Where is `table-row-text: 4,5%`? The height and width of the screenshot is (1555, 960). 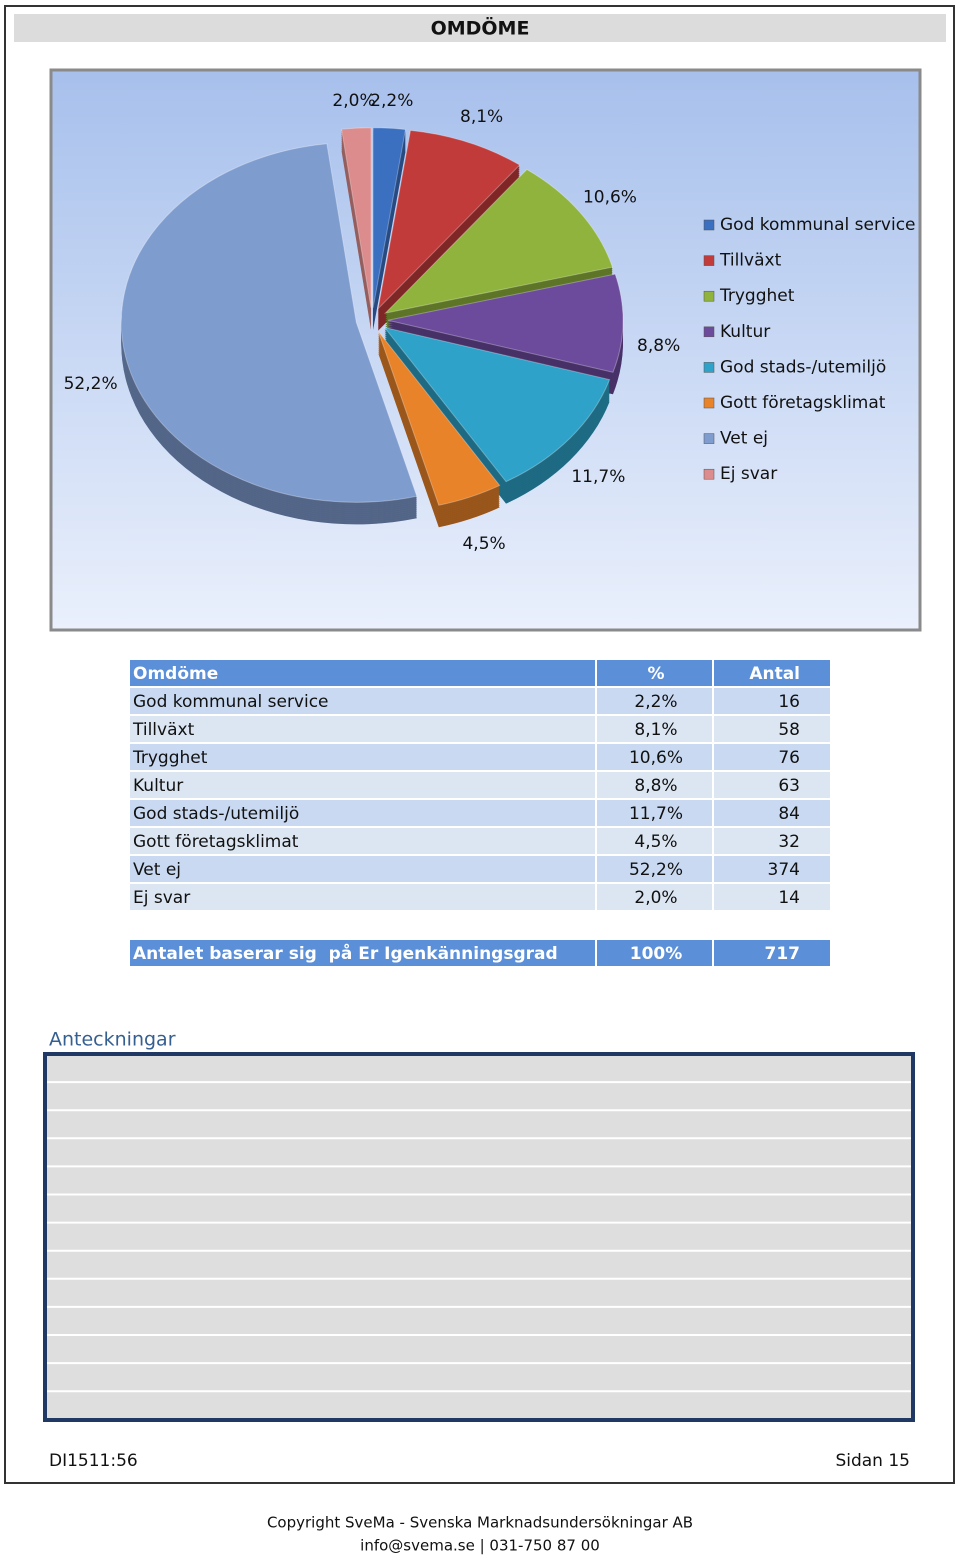
table-row-text: 4,5% is located at coordinates (655, 842).